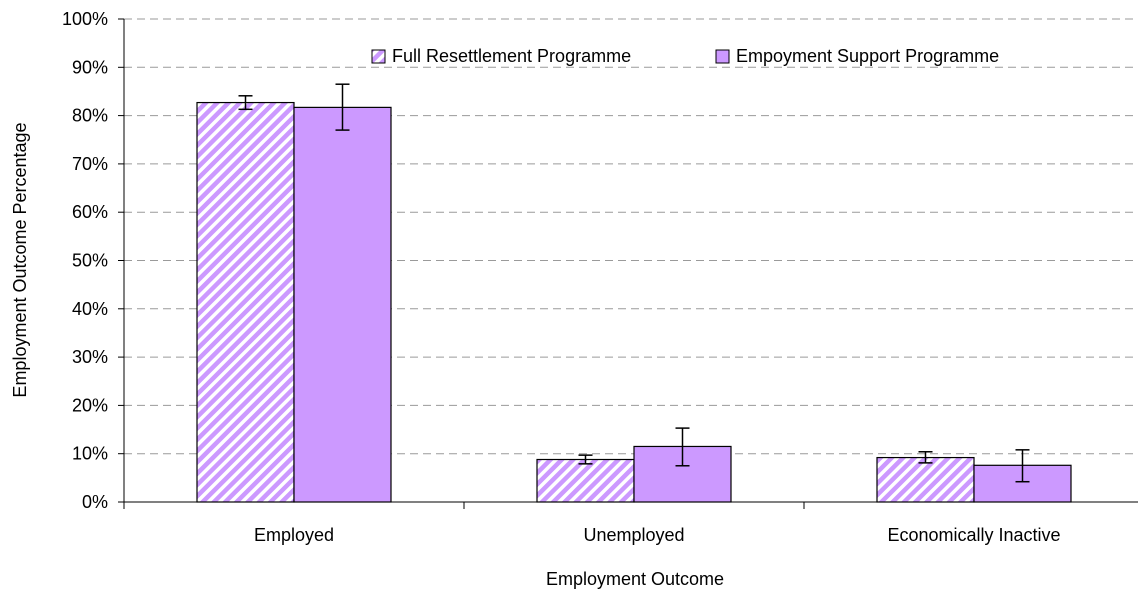 The width and height of the screenshot is (1138, 591). Describe the element at coordinates (635, 579) in the screenshot. I see `x-axis-title: Employment Outcome` at that location.